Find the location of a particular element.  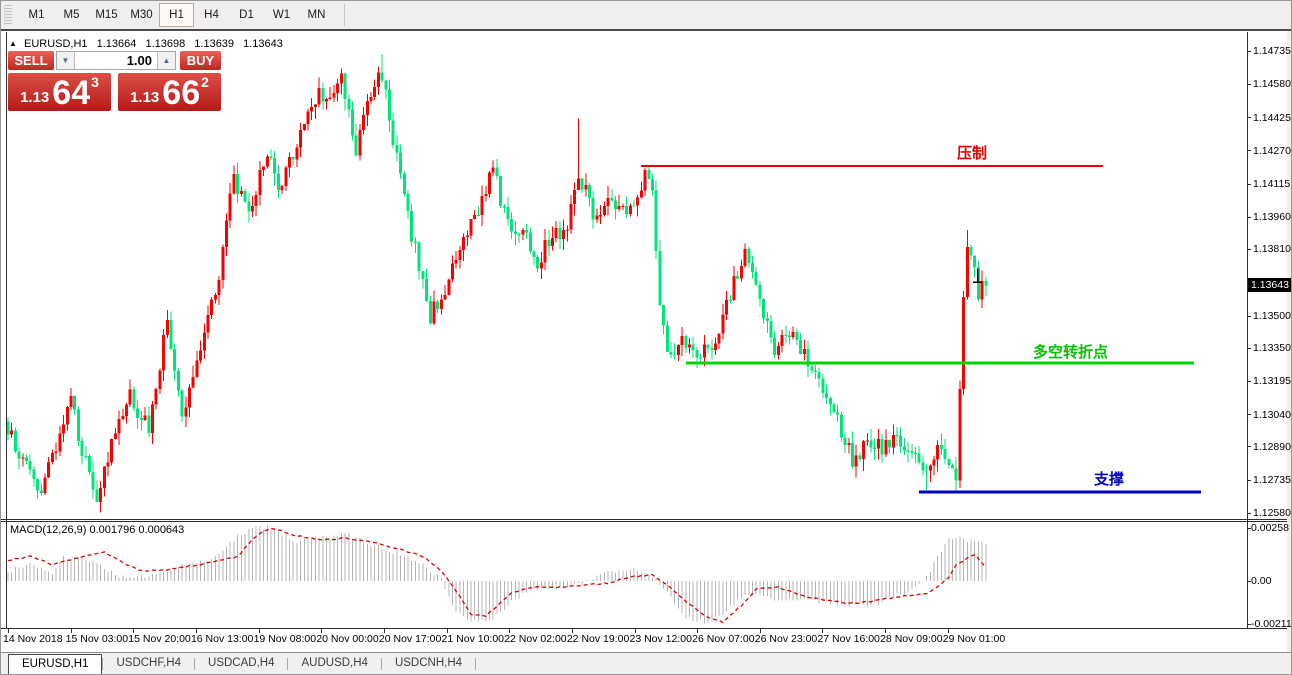

current-bar-marker is located at coordinates (977, 276).